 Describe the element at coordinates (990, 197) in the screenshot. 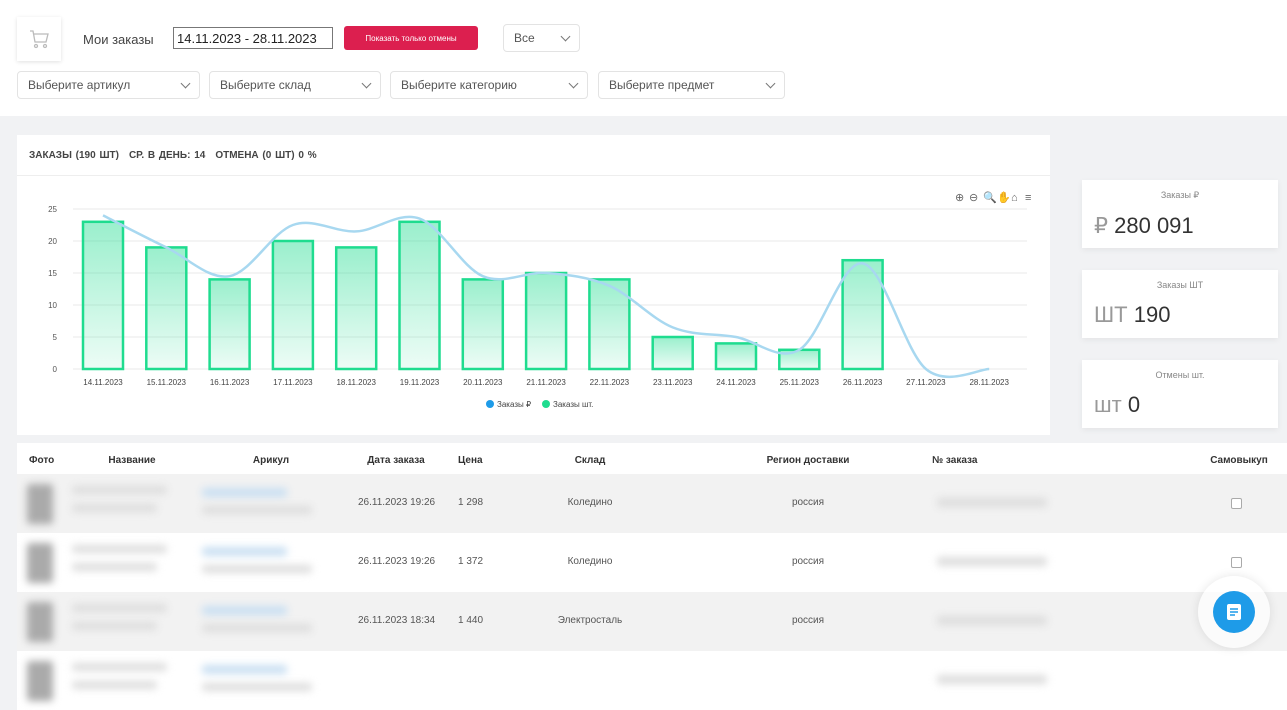

I see `search-zoom-icon: 🔍` at that location.